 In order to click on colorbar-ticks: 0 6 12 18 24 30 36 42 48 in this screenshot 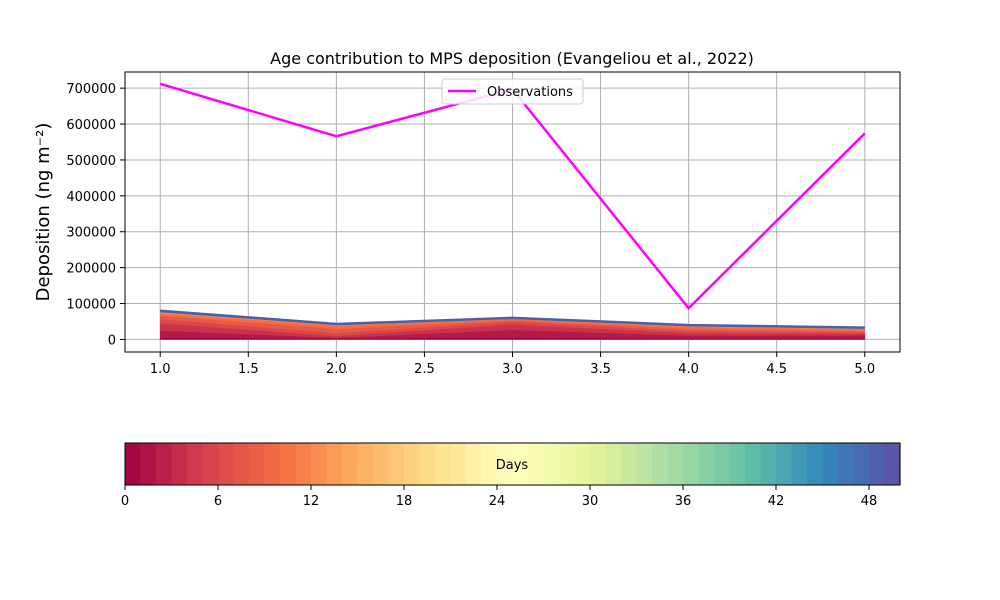, I will do `click(499, 497)`.